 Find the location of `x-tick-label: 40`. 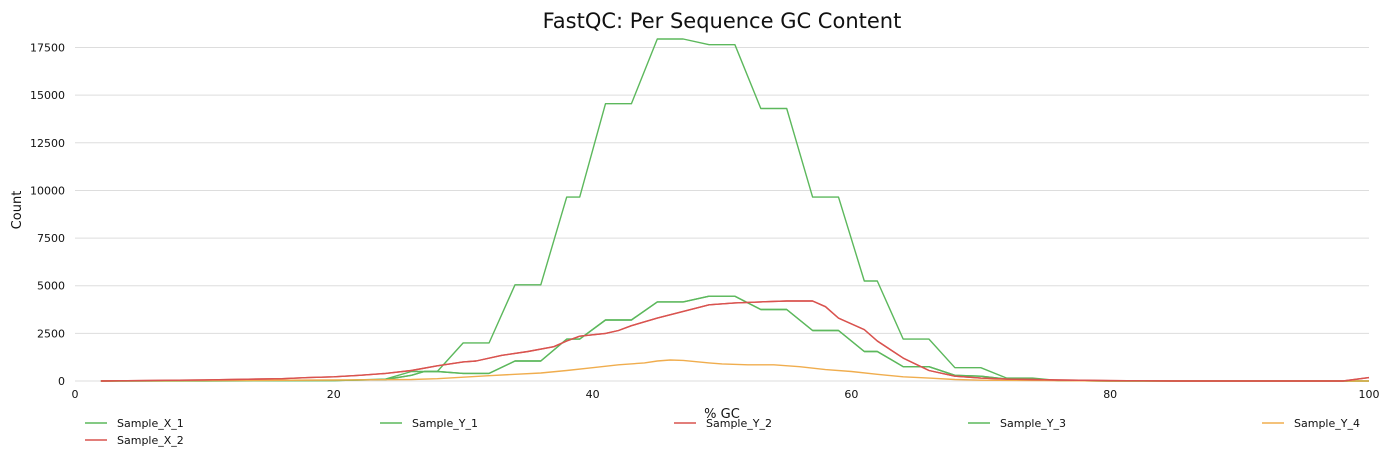

x-tick-label: 40 is located at coordinates (593, 394).